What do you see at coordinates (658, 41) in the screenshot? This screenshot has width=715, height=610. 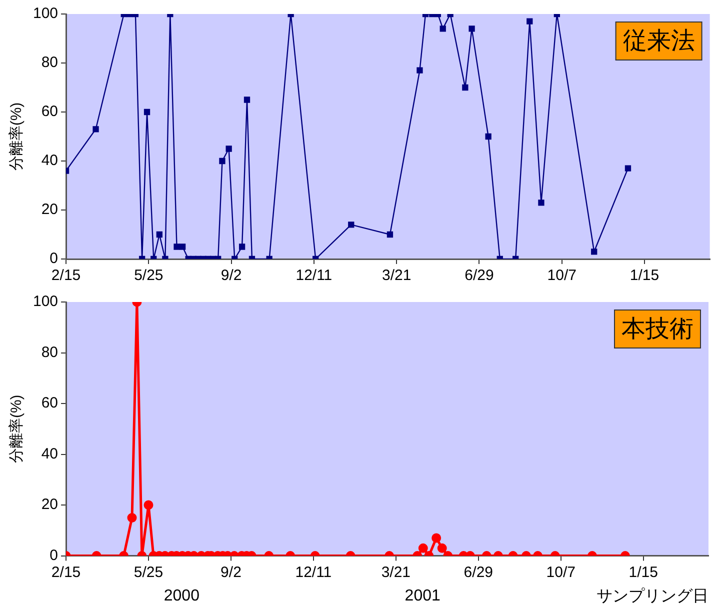 I see `annotation: 従来法` at bounding box center [658, 41].